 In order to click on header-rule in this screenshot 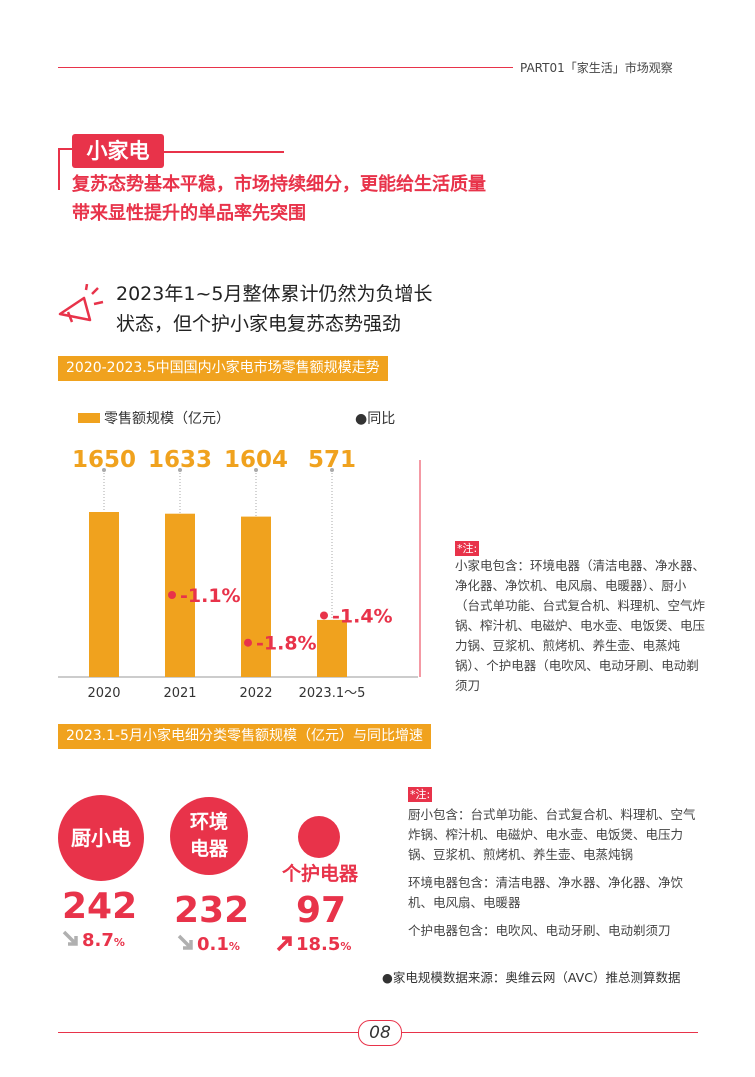, I will do `click(285, 67)`.